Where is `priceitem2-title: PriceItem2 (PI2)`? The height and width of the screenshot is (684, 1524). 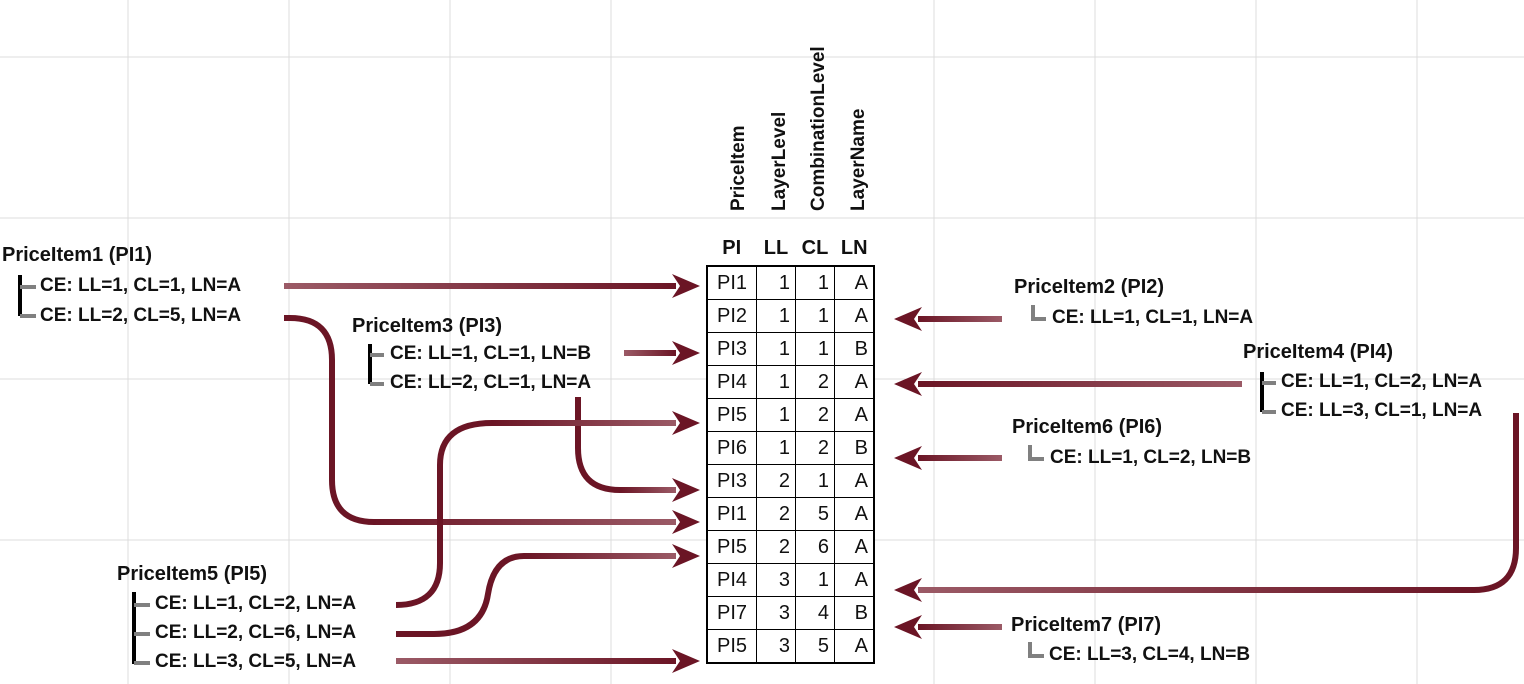 priceitem2-title: PriceItem2 (PI2) is located at coordinates (1089, 287).